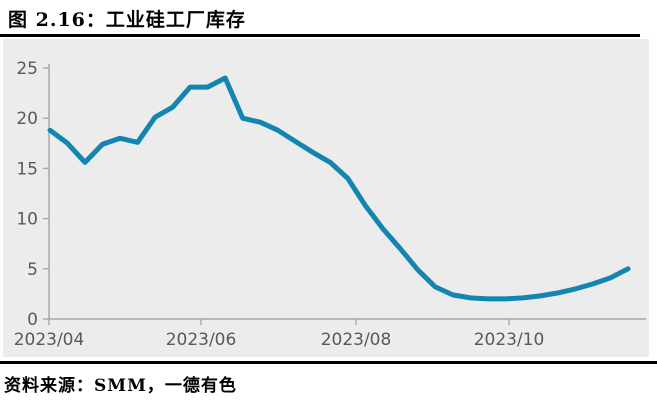  What do you see at coordinates (356, 340) in the screenshot?
I see `x-tick-label: 2023/08` at bounding box center [356, 340].